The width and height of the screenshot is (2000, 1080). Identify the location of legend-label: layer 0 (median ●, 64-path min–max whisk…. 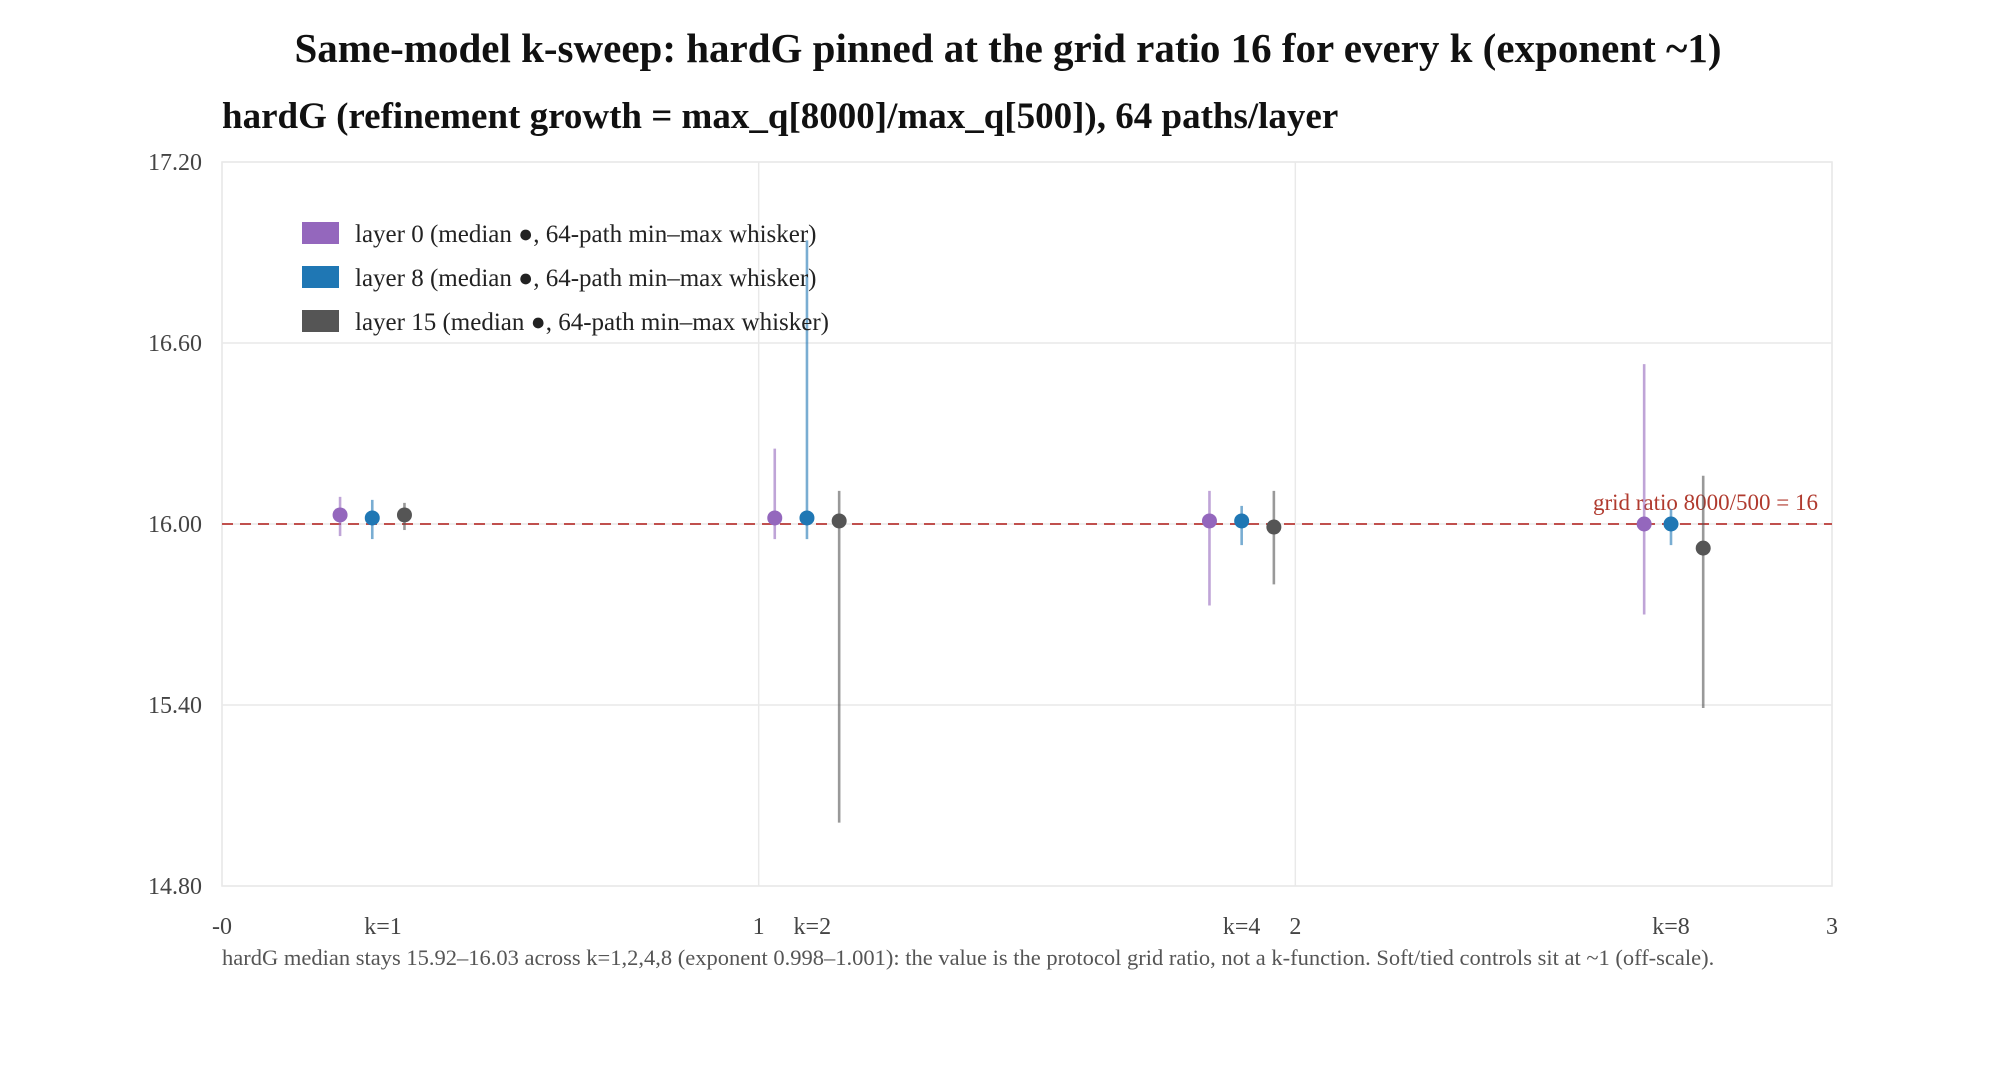
(586, 234).